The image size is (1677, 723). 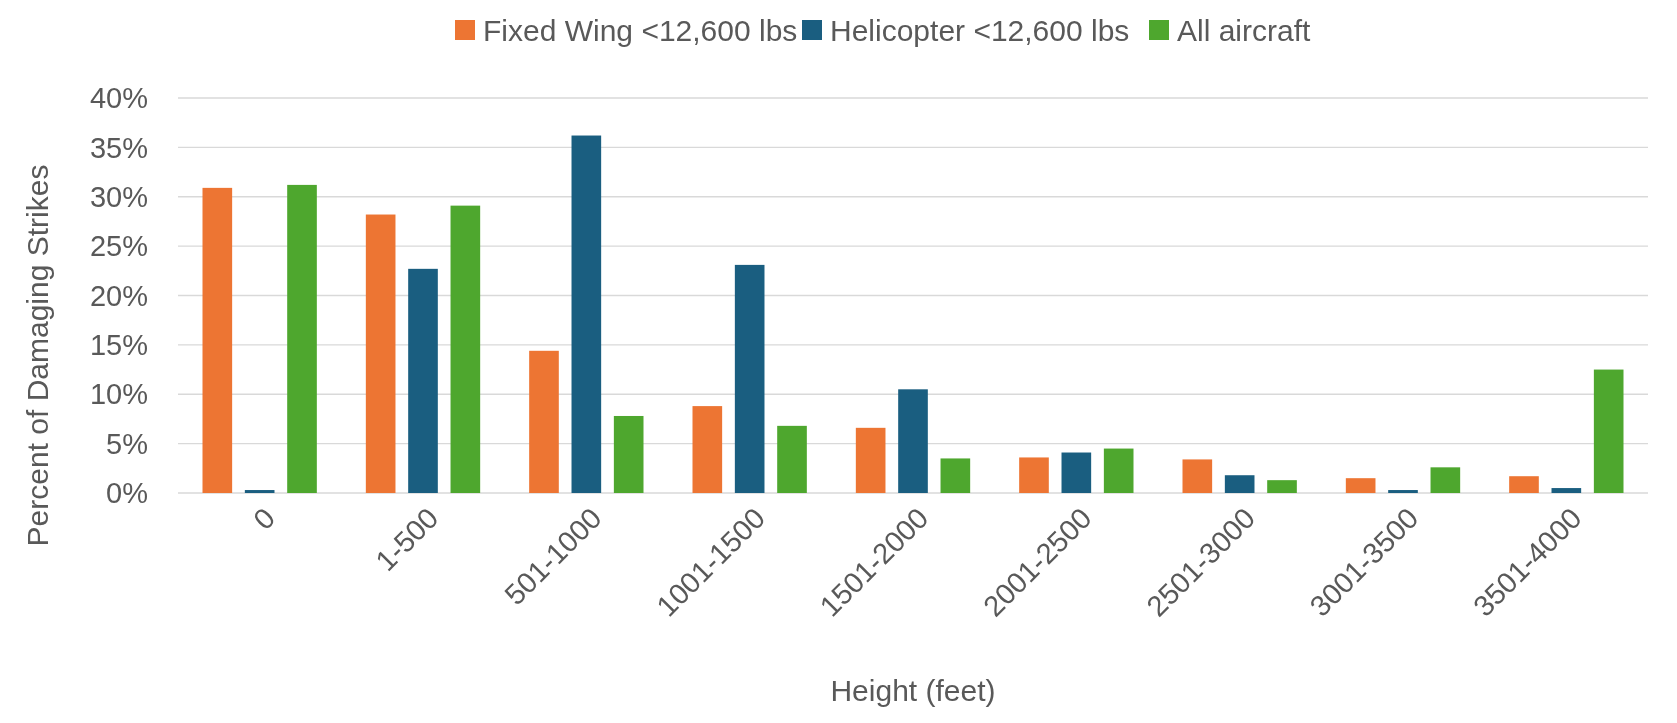 I want to click on x-axis-title: Height (feet), so click(x=913, y=690).